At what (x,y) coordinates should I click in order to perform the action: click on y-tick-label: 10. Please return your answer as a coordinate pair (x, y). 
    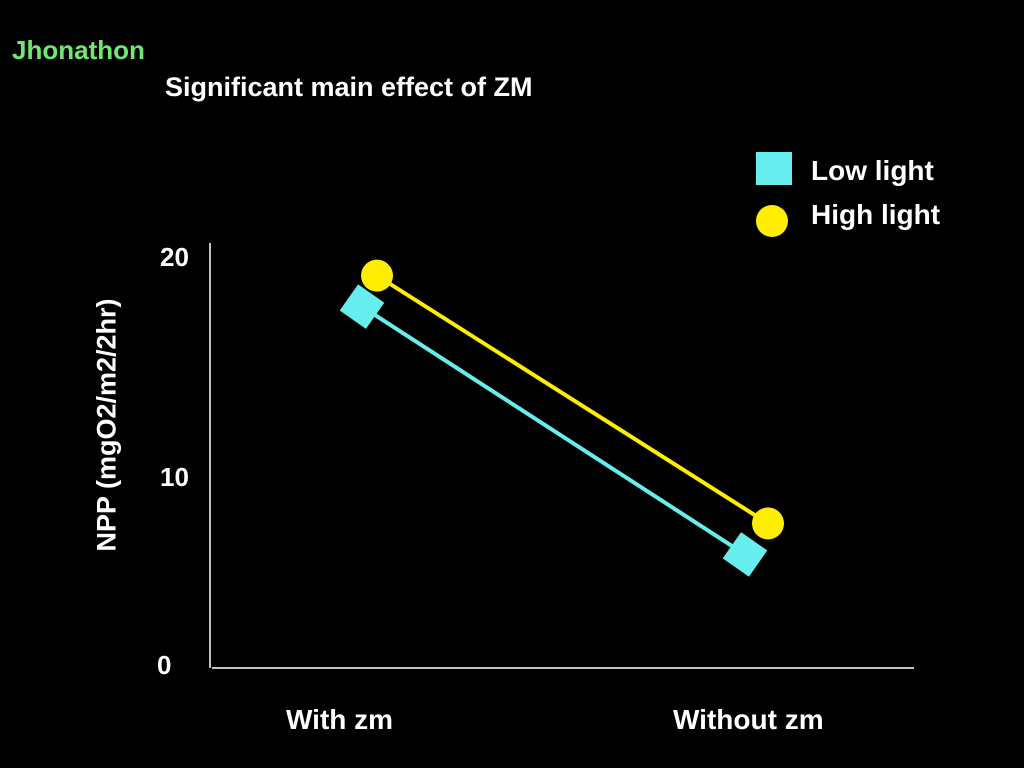
    Looking at the image, I should click on (174, 477).